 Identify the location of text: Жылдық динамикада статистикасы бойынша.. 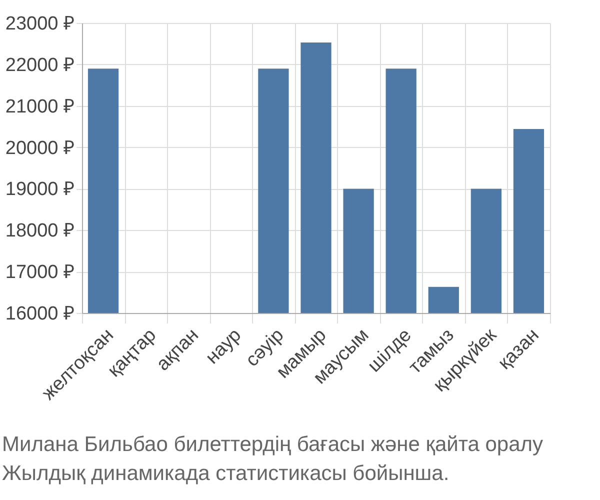
(226, 474).